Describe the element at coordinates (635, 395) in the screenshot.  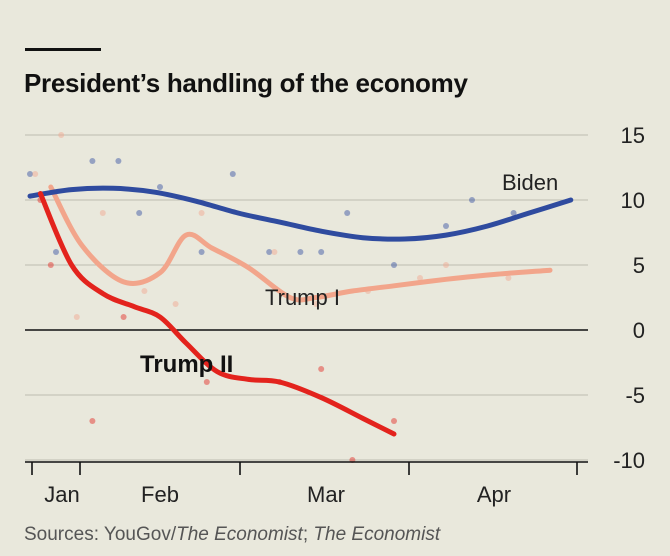
I see `y-tick-label: -5` at that location.